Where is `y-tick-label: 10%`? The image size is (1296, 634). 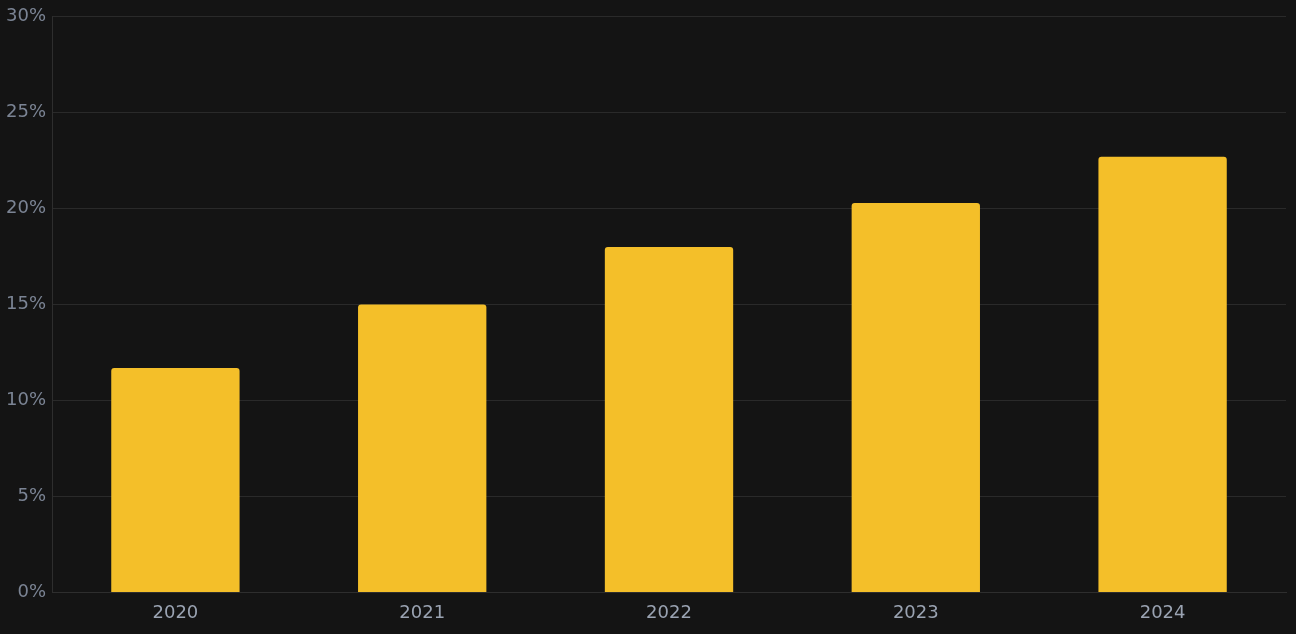 y-tick-label: 10% is located at coordinates (26, 399).